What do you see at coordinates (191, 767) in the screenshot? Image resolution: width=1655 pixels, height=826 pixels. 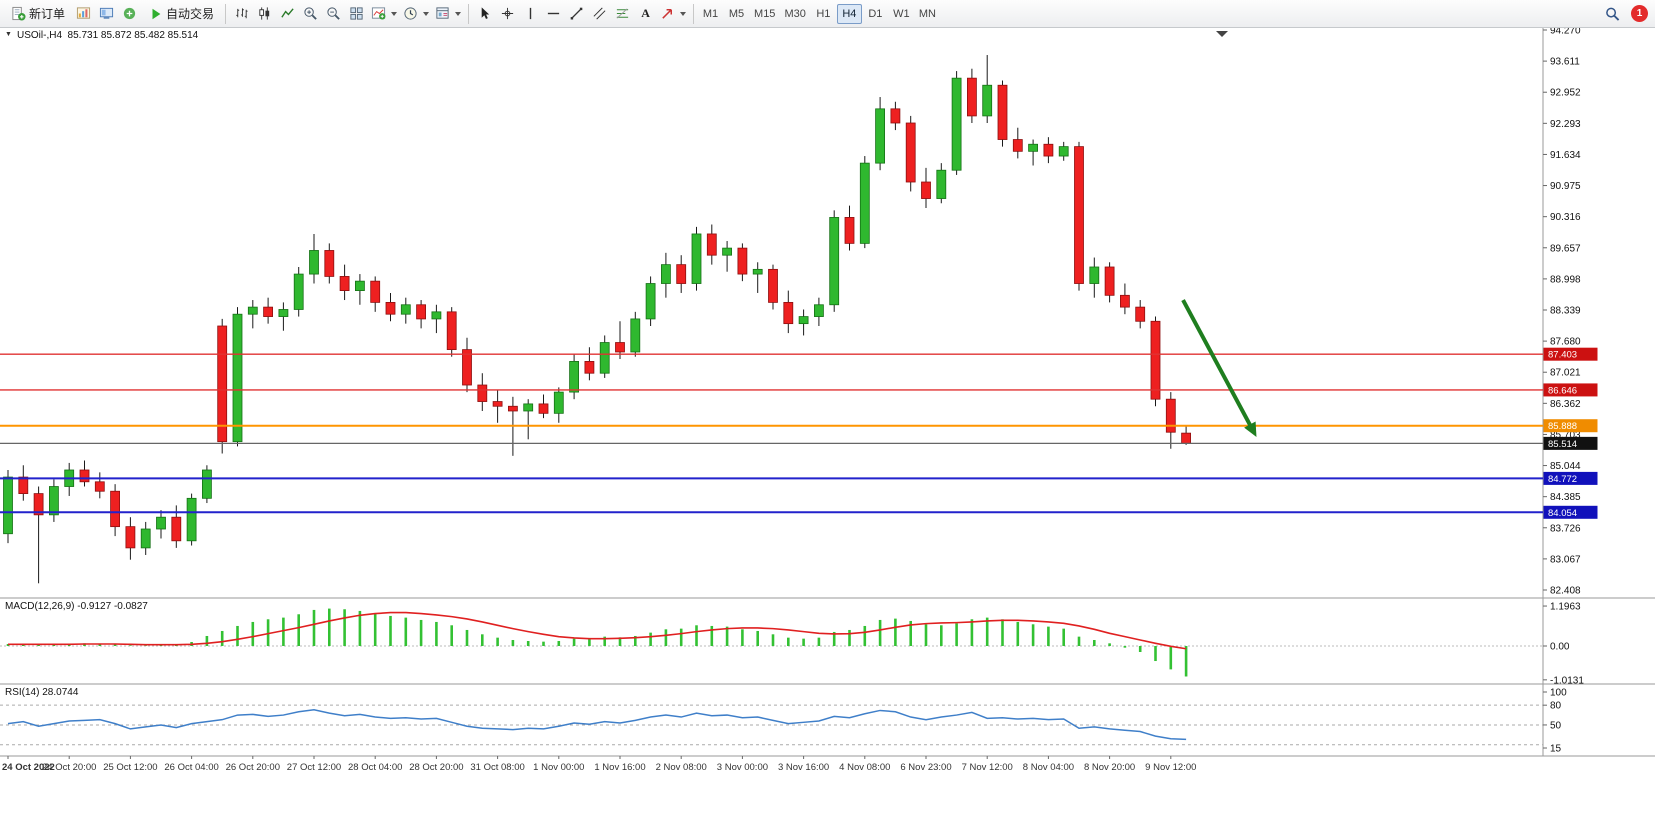 I see `time-label: 26 Oct 04:00` at bounding box center [191, 767].